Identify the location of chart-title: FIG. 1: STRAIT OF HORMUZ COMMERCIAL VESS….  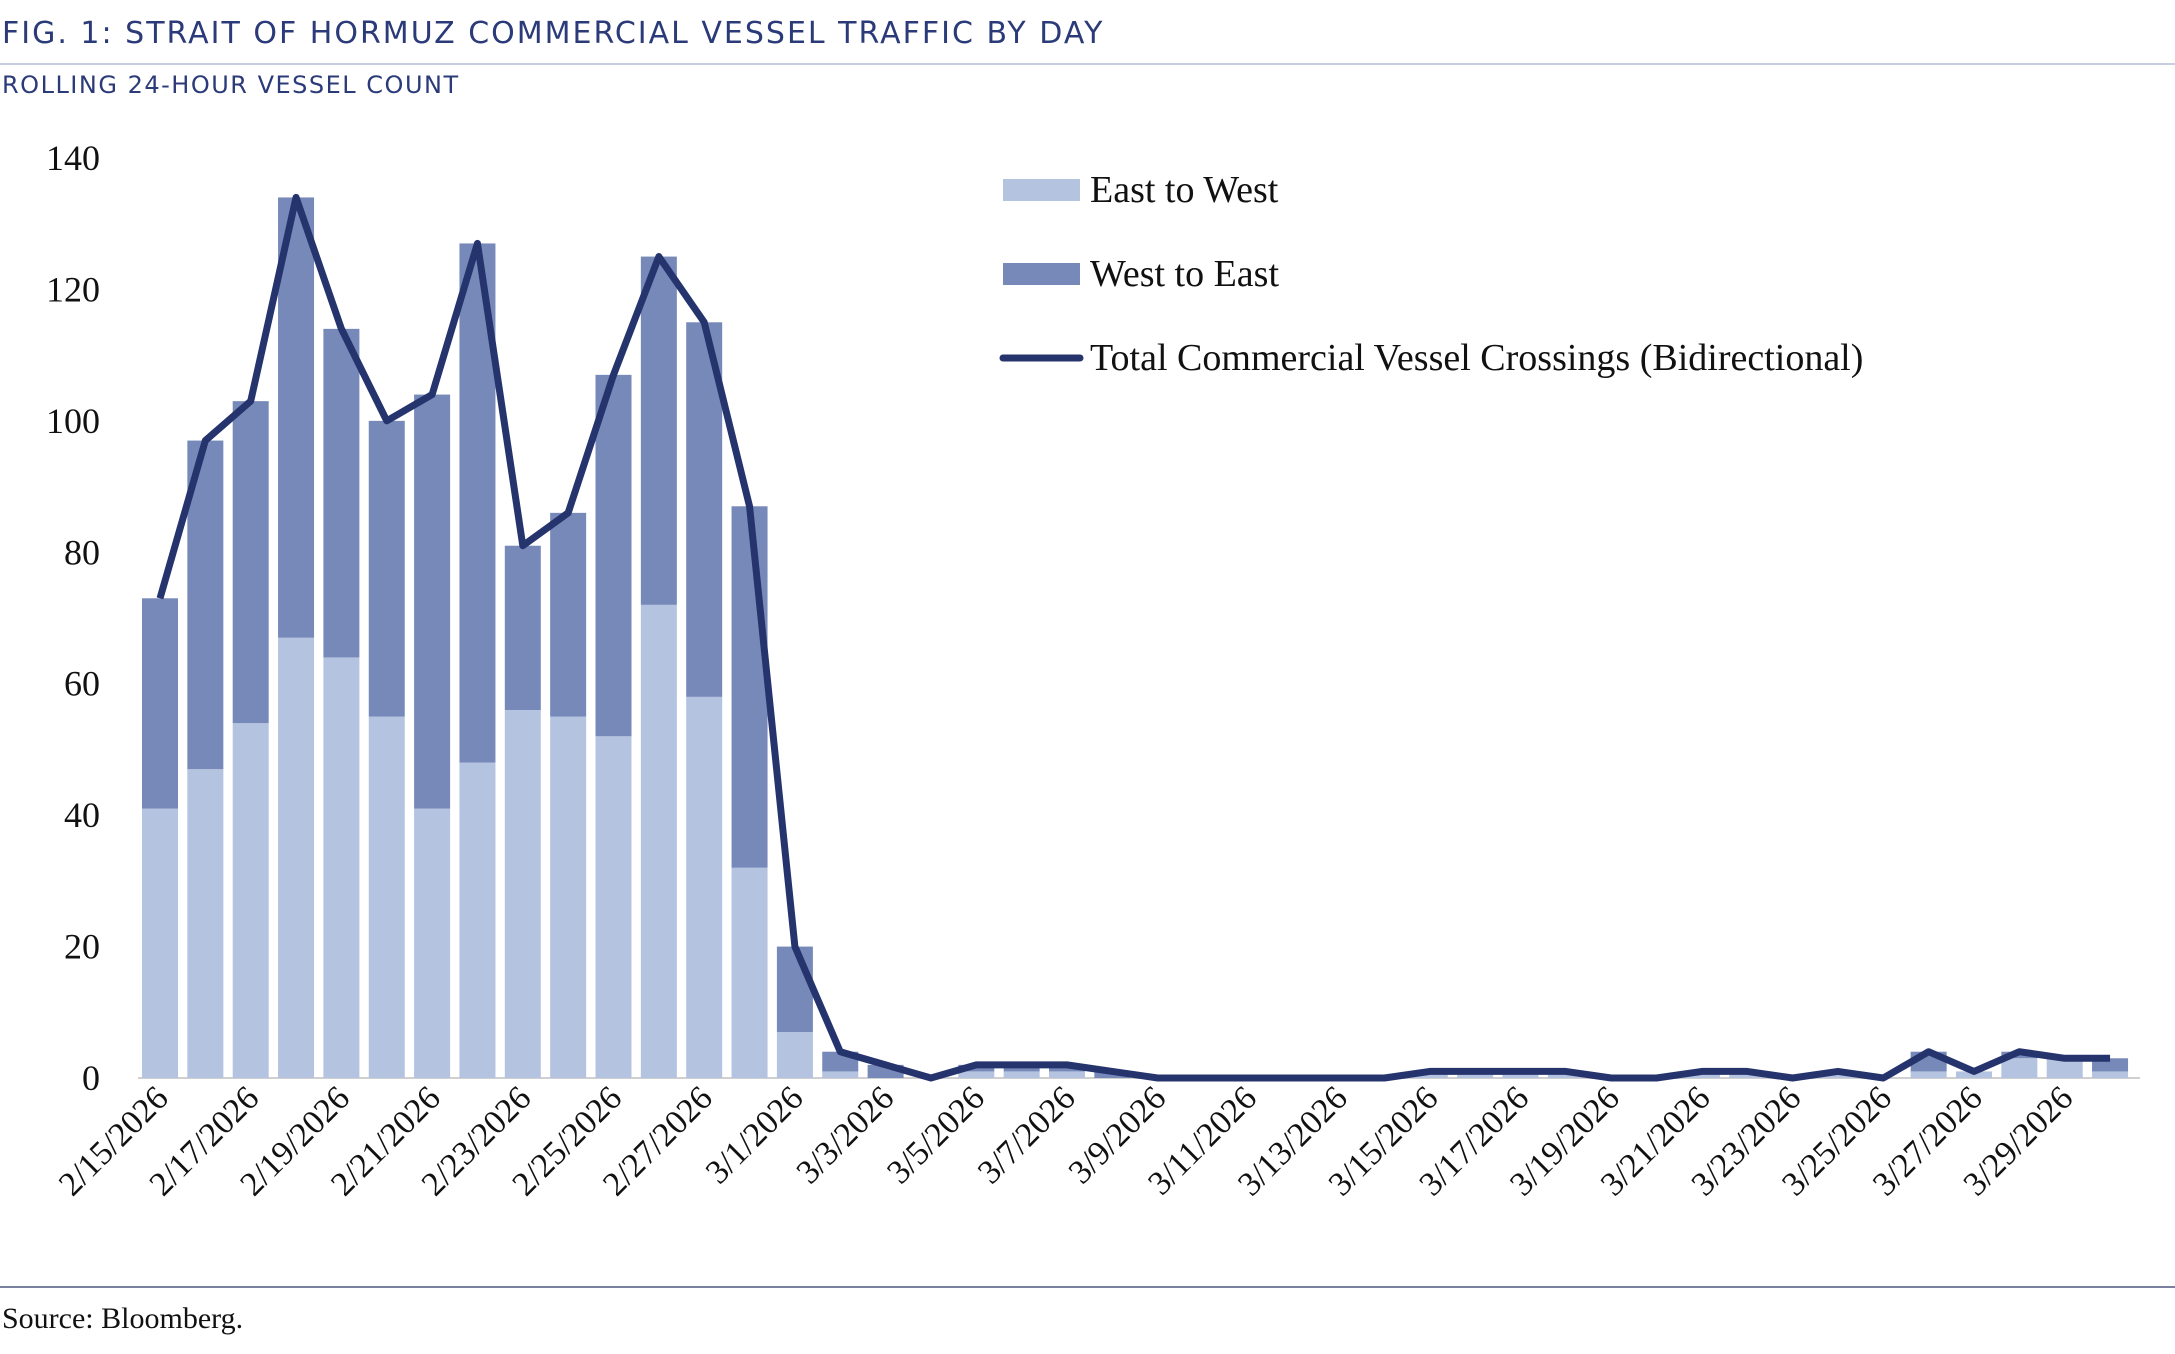
(553, 33).